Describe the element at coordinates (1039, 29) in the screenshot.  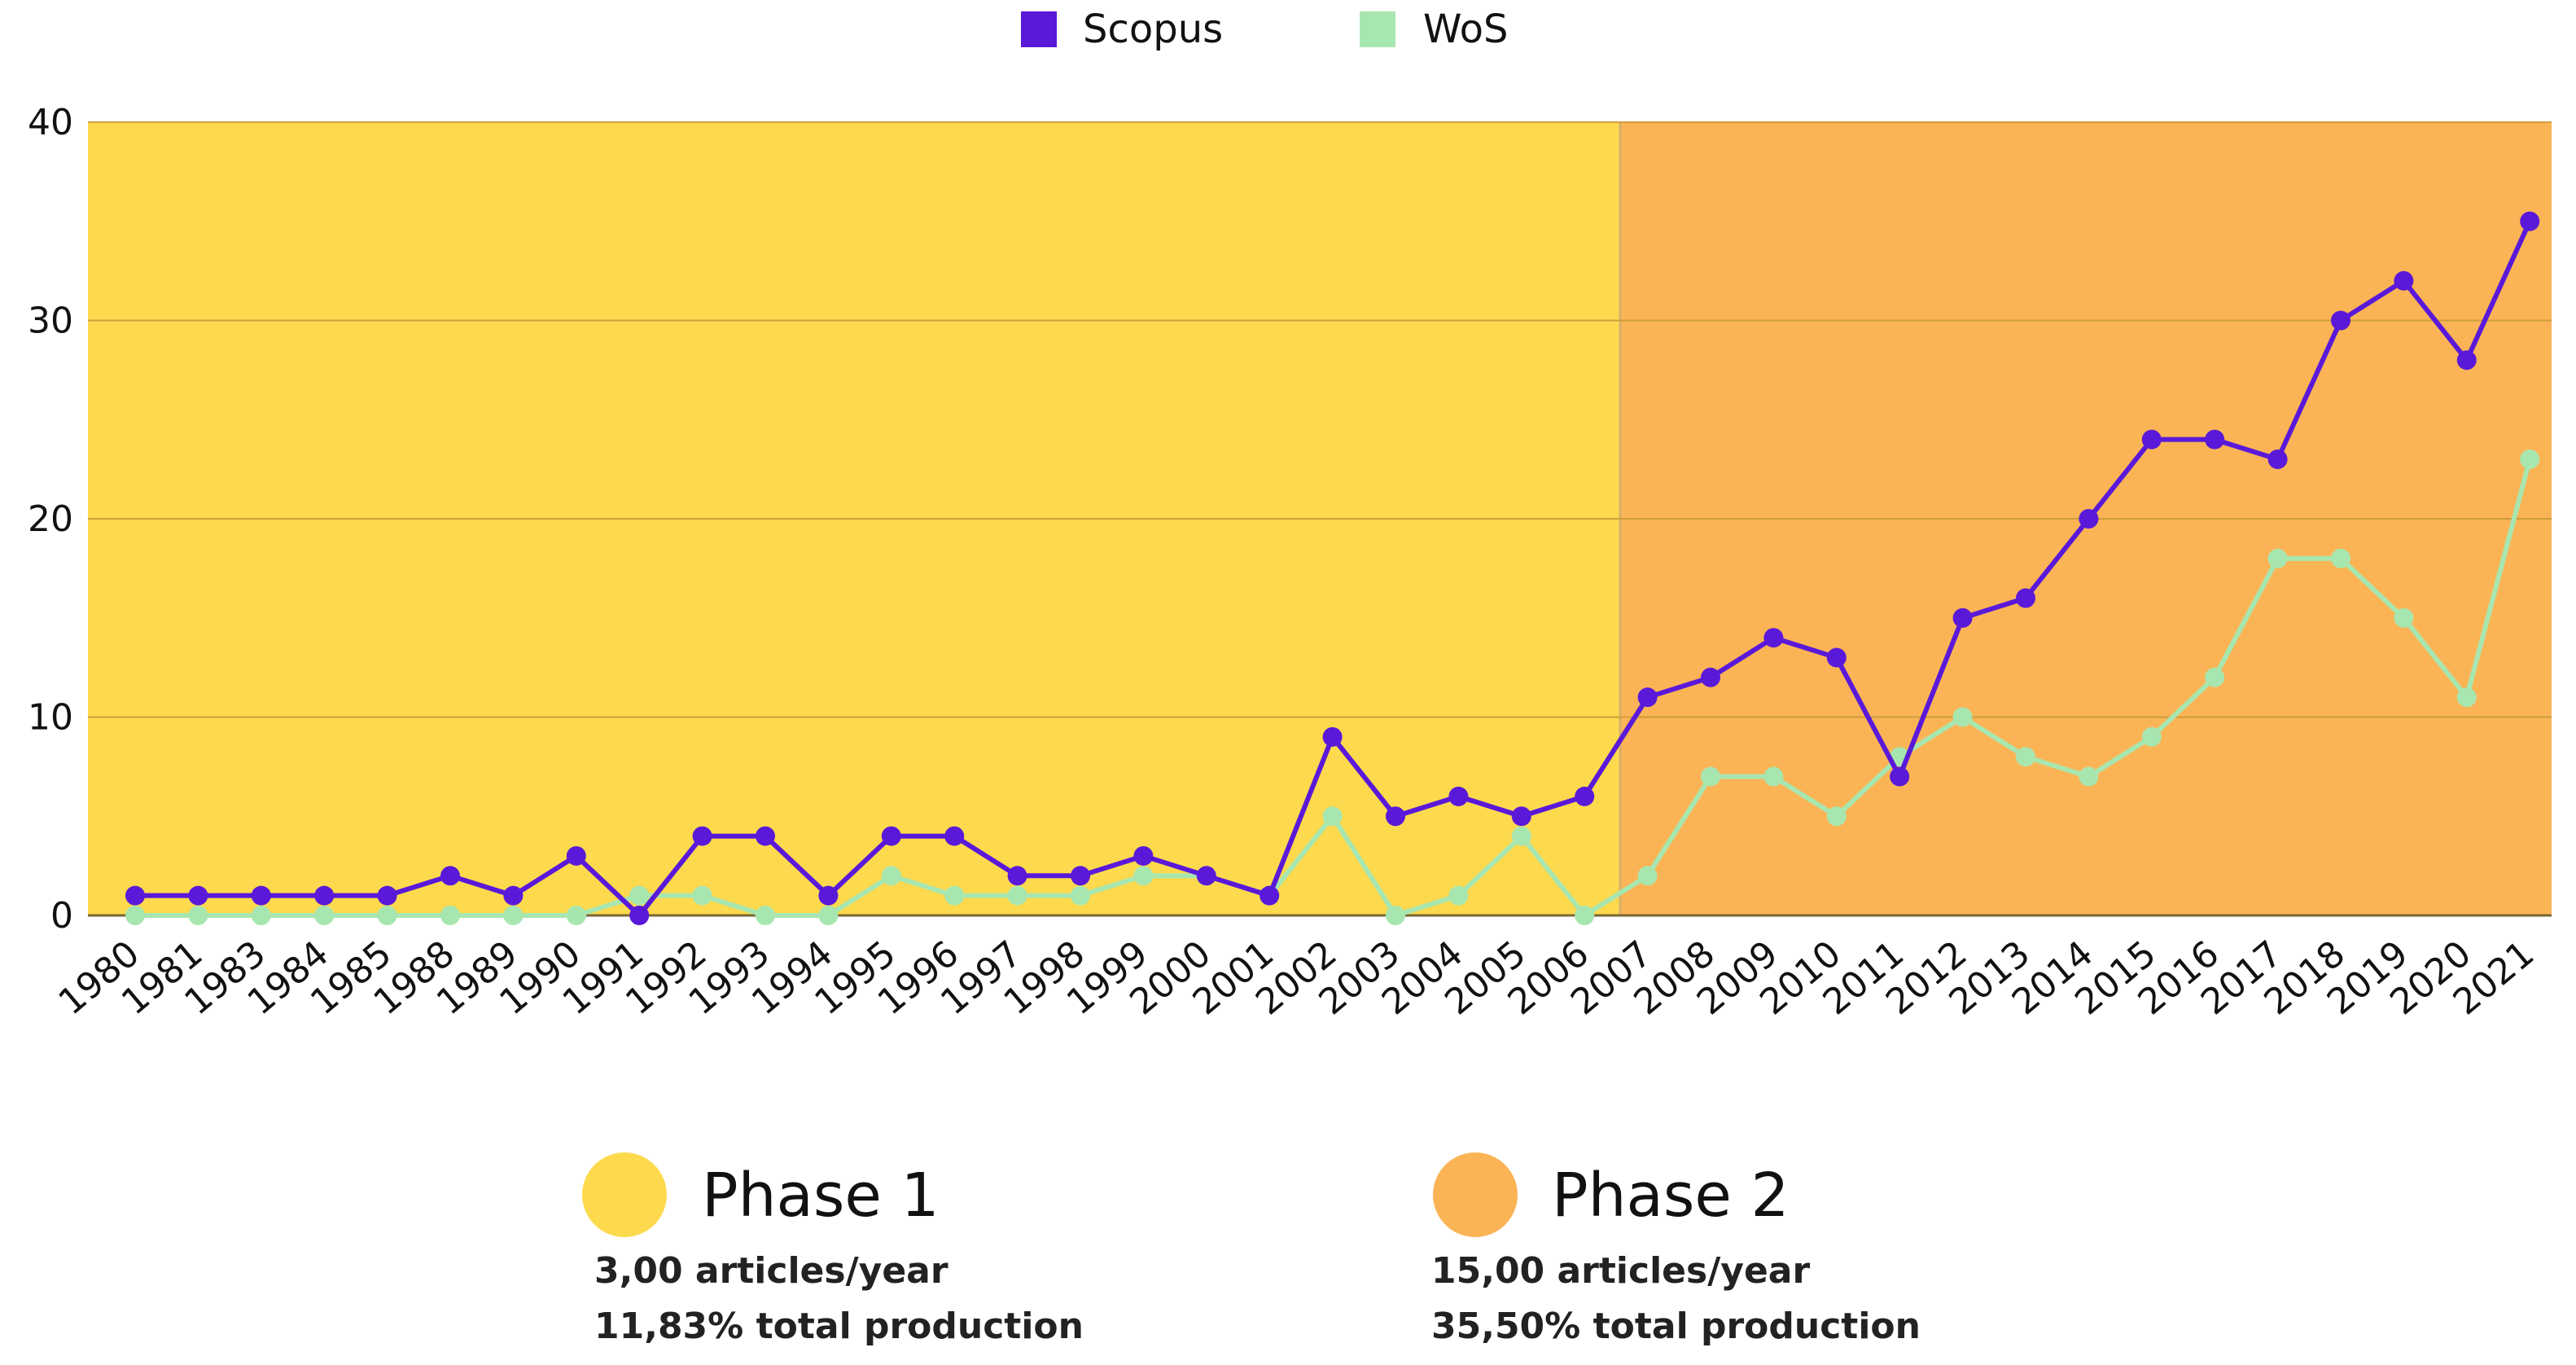
I see `legend-swatch-scopus` at that location.